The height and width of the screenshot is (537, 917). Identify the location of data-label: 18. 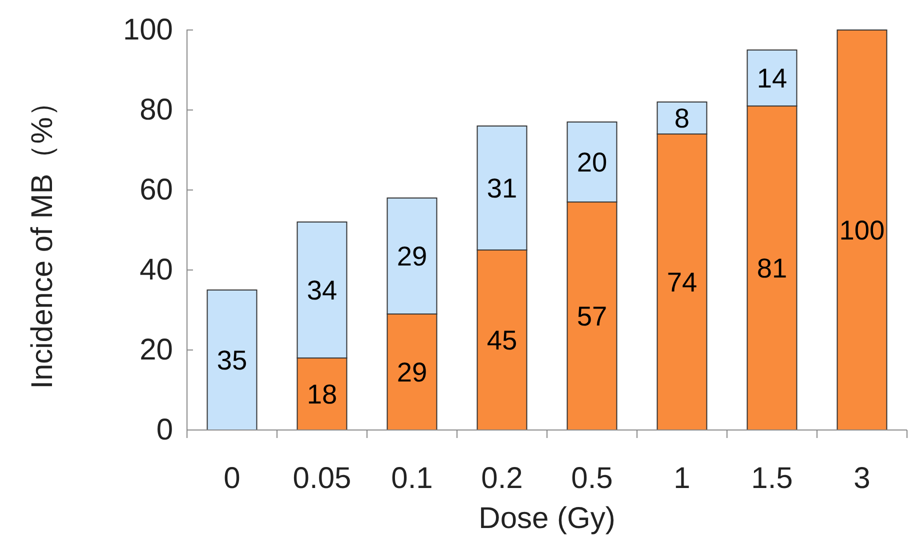
(322, 394).